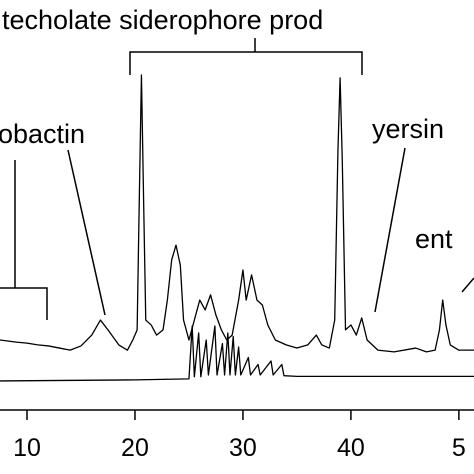 This screenshot has width=474, height=474. Describe the element at coordinates (135, 448) in the screenshot. I see `x-tick-label: 20` at that location.